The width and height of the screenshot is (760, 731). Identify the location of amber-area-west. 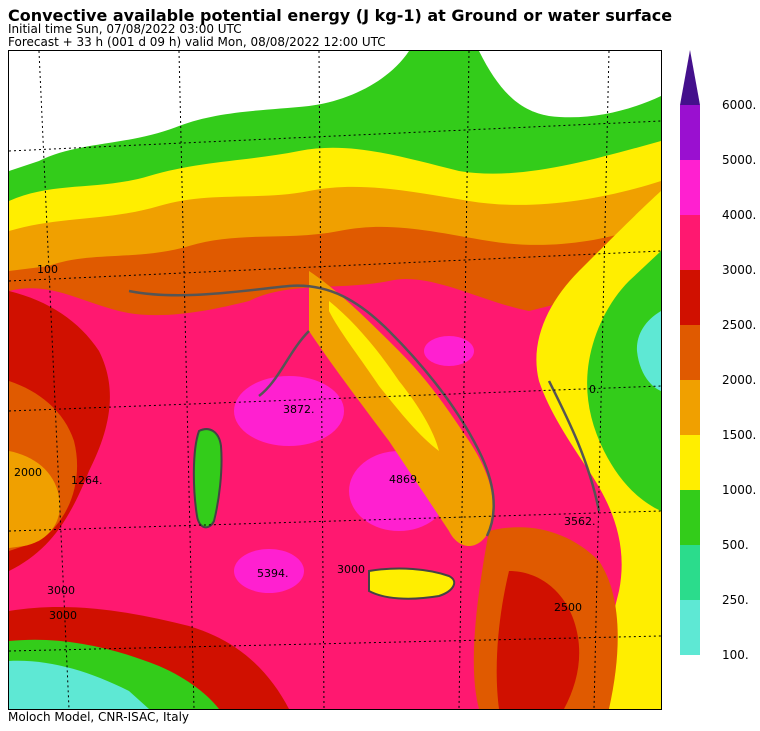
(34, 499).